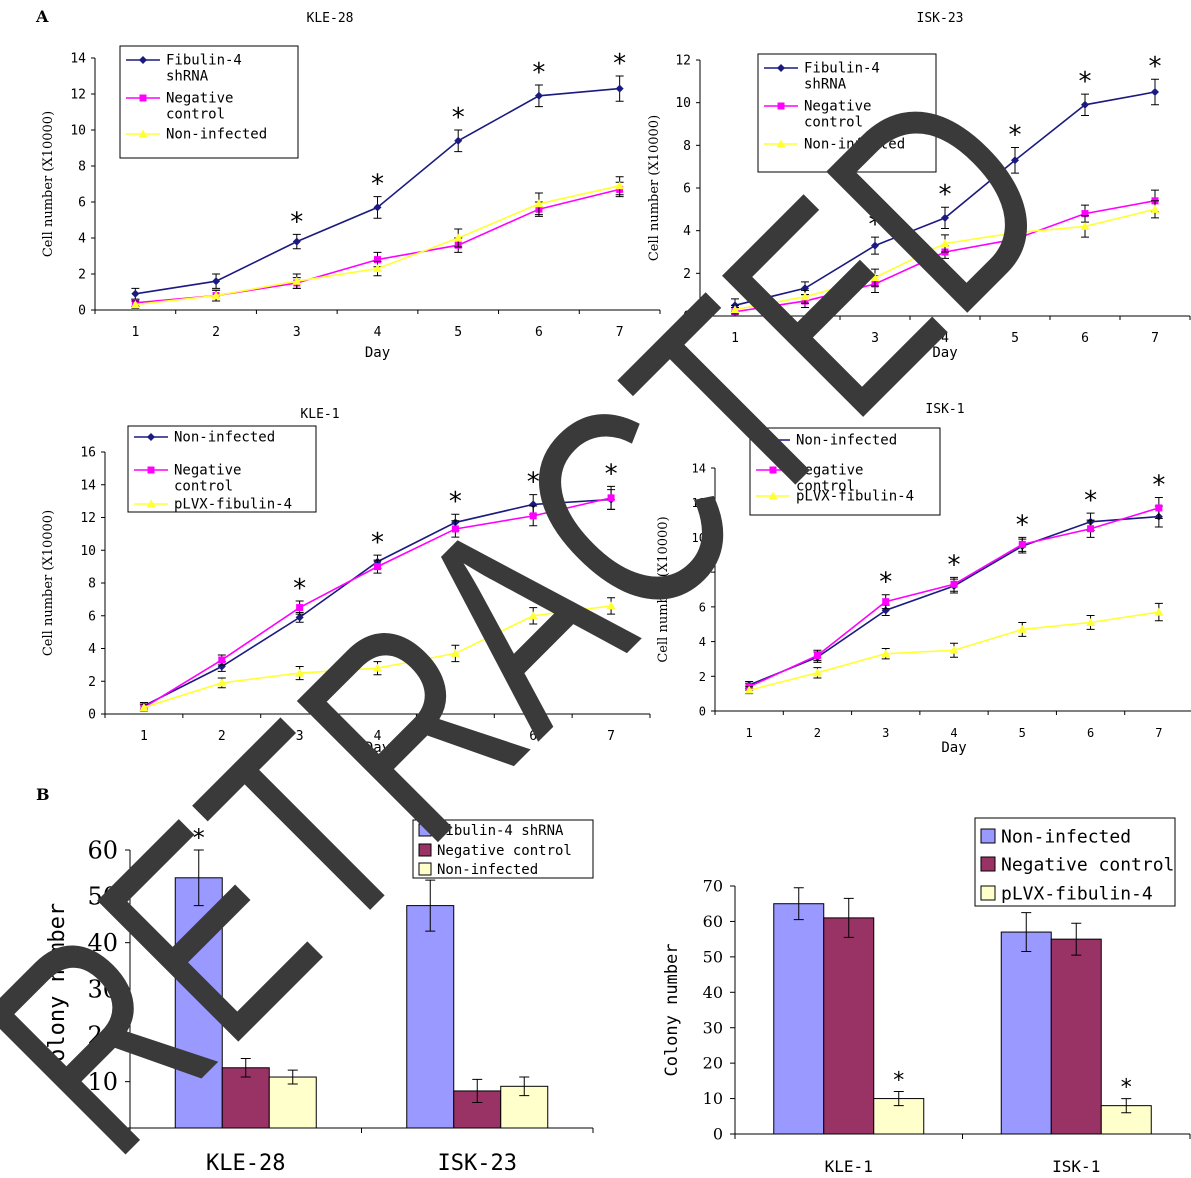 Image resolution: width=1191 pixels, height=1178 pixels. Describe the element at coordinates (940, 18) in the screenshot. I see `chart-title: ISK-23` at that location.